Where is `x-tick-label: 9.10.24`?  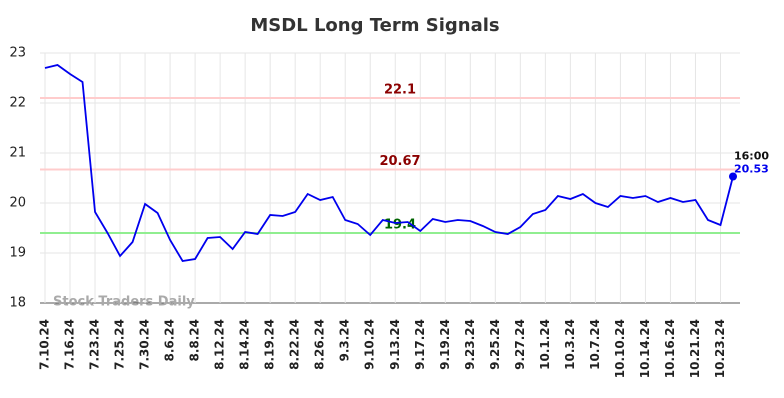 x-tick-label: 9.10.24 is located at coordinates (370, 344).